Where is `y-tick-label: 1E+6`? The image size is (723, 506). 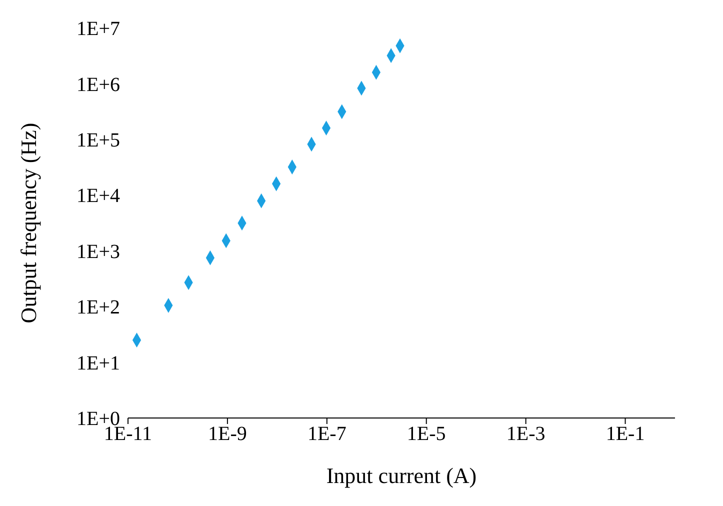 y-tick-label: 1E+6 is located at coordinates (98, 85).